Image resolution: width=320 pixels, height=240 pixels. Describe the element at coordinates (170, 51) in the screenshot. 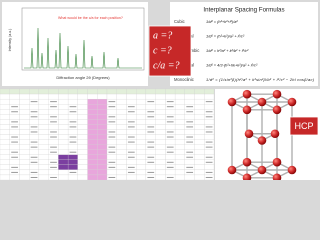

I see `unknowns-box: a =? c =? c/a =?` at that location.